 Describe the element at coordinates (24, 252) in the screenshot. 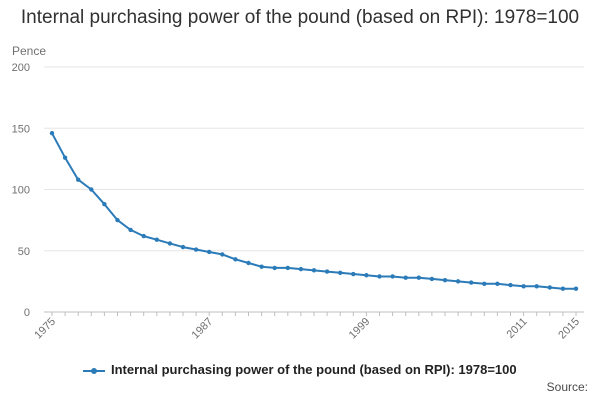

I see `y-tick-label: 50` at that location.